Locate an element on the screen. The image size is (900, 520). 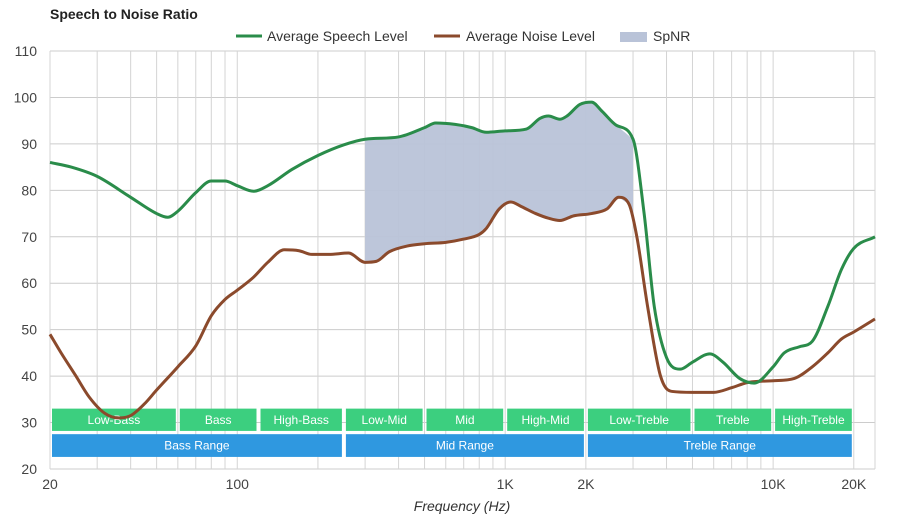
band-label: High-Mid is located at coordinates (545, 420).